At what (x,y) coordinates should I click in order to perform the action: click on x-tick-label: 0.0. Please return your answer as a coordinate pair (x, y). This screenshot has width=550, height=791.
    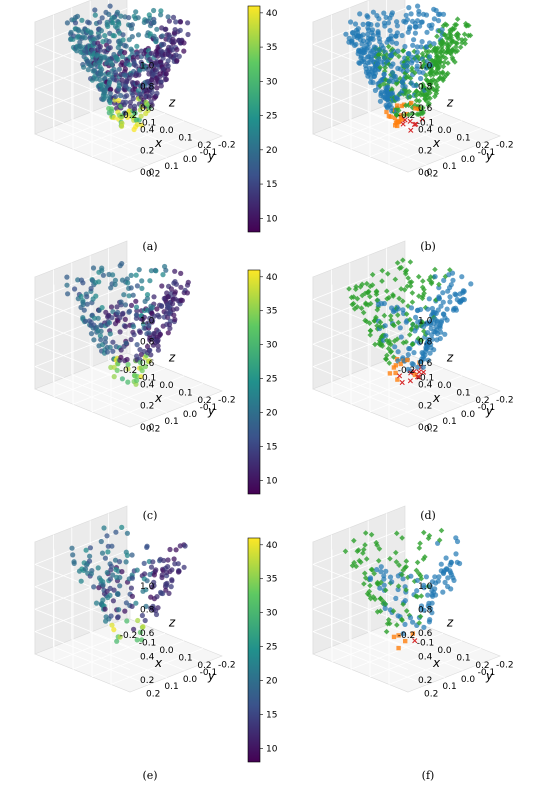
    Looking at the image, I should click on (444, 386).